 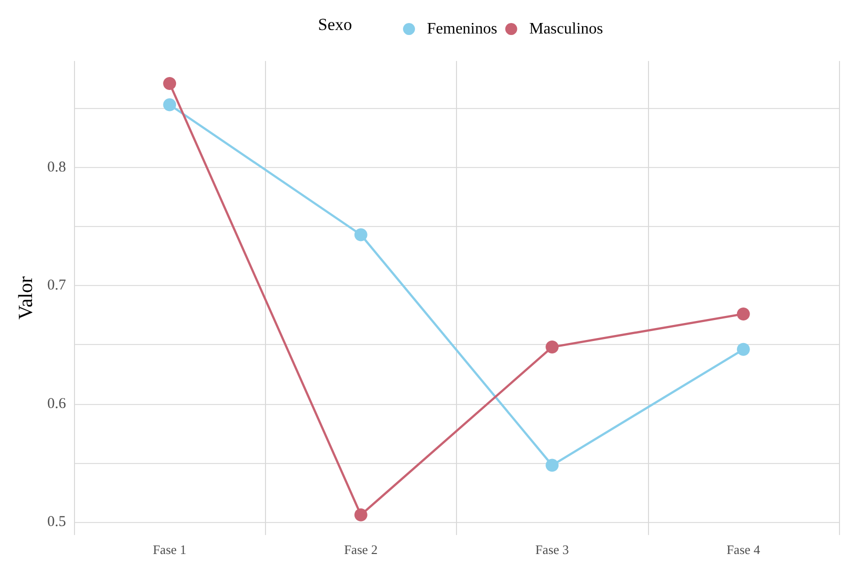 I want to click on y-tick-label: 0.8, so click(x=56, y=167).